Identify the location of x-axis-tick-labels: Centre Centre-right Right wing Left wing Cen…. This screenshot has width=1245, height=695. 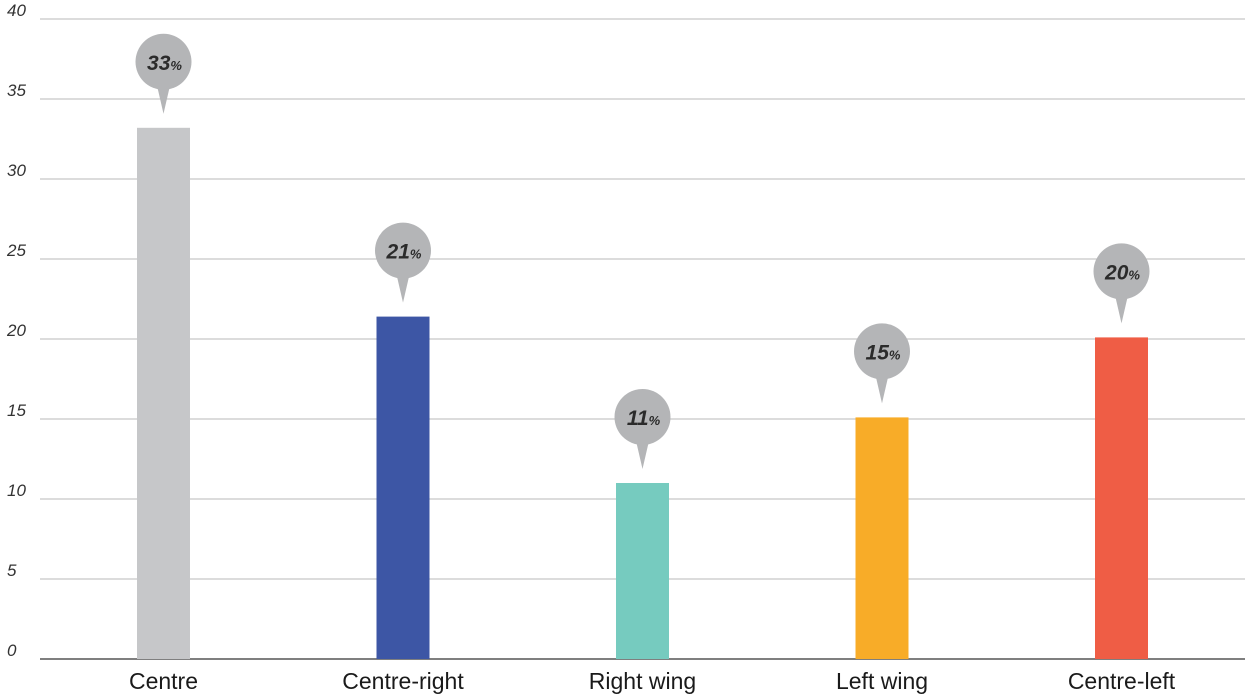
(652, 681).